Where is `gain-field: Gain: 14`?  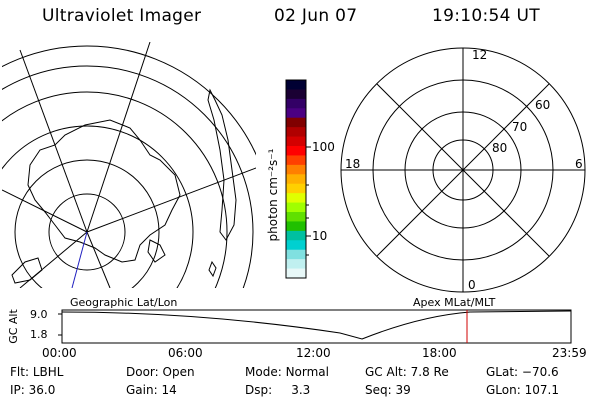 gain-field: Gain: 14 is located at coordinates (151, 390).